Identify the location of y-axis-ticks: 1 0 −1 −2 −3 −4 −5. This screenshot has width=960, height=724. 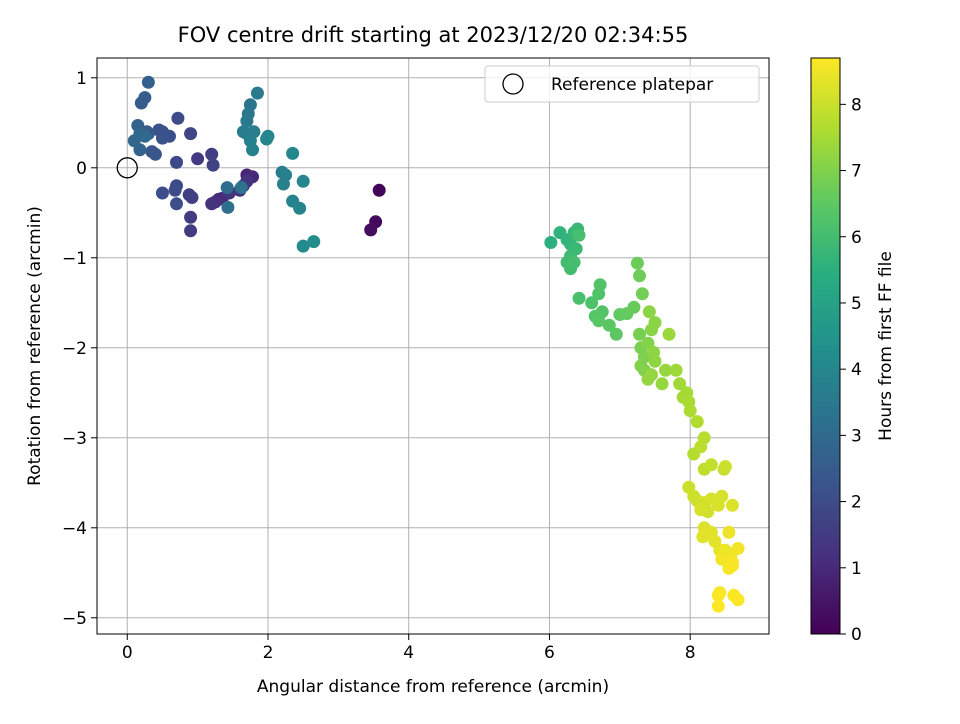
(79, 349).